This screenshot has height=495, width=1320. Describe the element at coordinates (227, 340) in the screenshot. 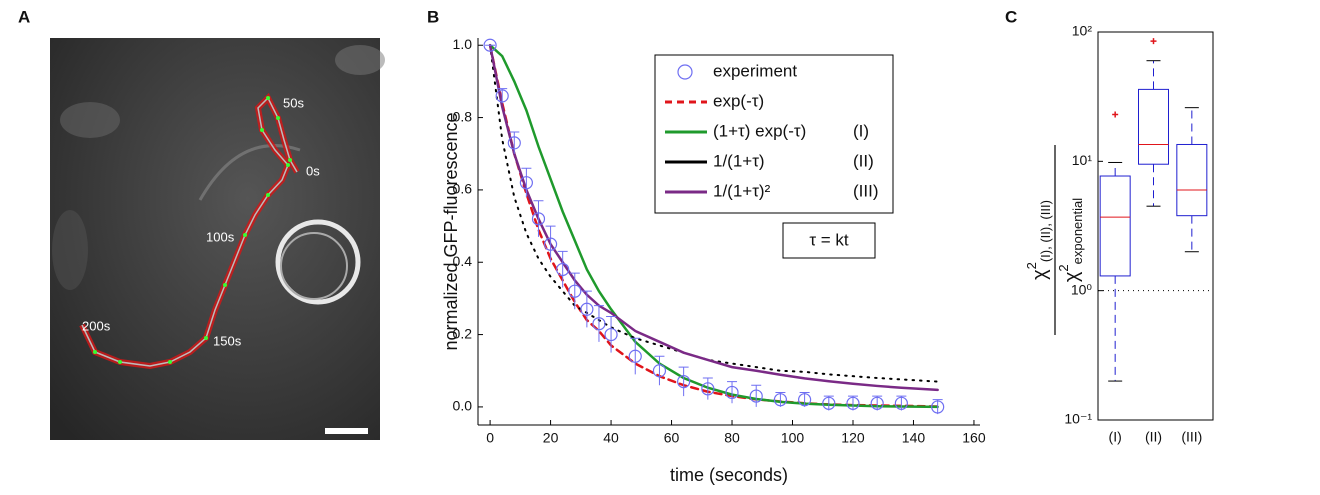

I see `time-label: 150s` at that location.